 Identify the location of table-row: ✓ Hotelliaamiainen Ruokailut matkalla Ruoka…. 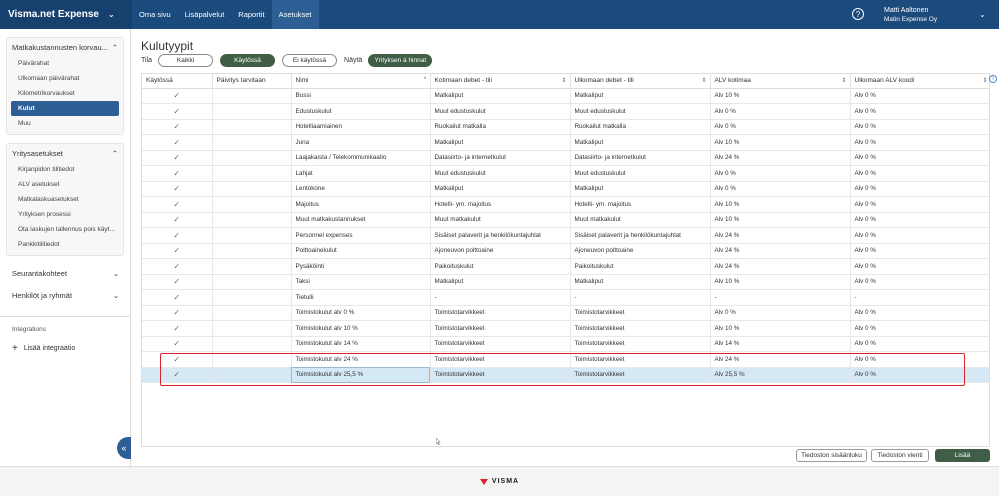
(565, 127).